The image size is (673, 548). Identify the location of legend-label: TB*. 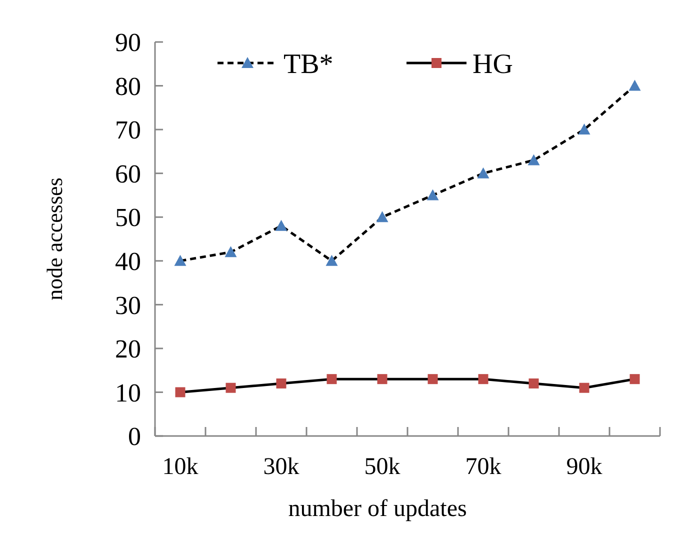
(309, 64).